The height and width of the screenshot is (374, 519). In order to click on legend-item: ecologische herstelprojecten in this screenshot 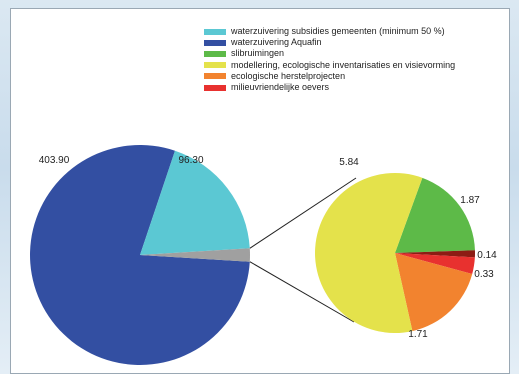, I will do `click(329, 76)`.